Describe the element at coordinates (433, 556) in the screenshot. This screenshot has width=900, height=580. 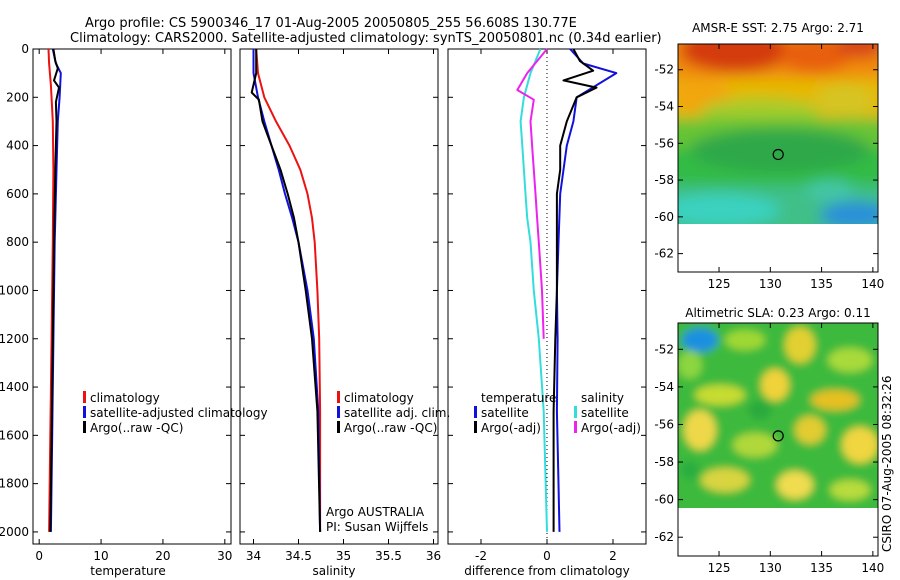
I see `x-tick-label: 36` at that location.